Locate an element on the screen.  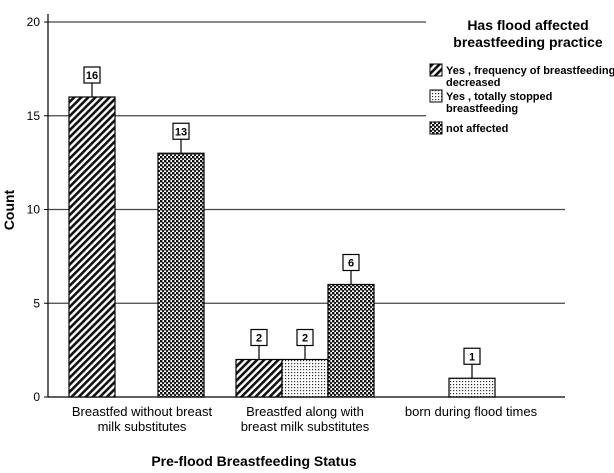
category-label: Breastfed without breast is located at coordinates (142, 411).